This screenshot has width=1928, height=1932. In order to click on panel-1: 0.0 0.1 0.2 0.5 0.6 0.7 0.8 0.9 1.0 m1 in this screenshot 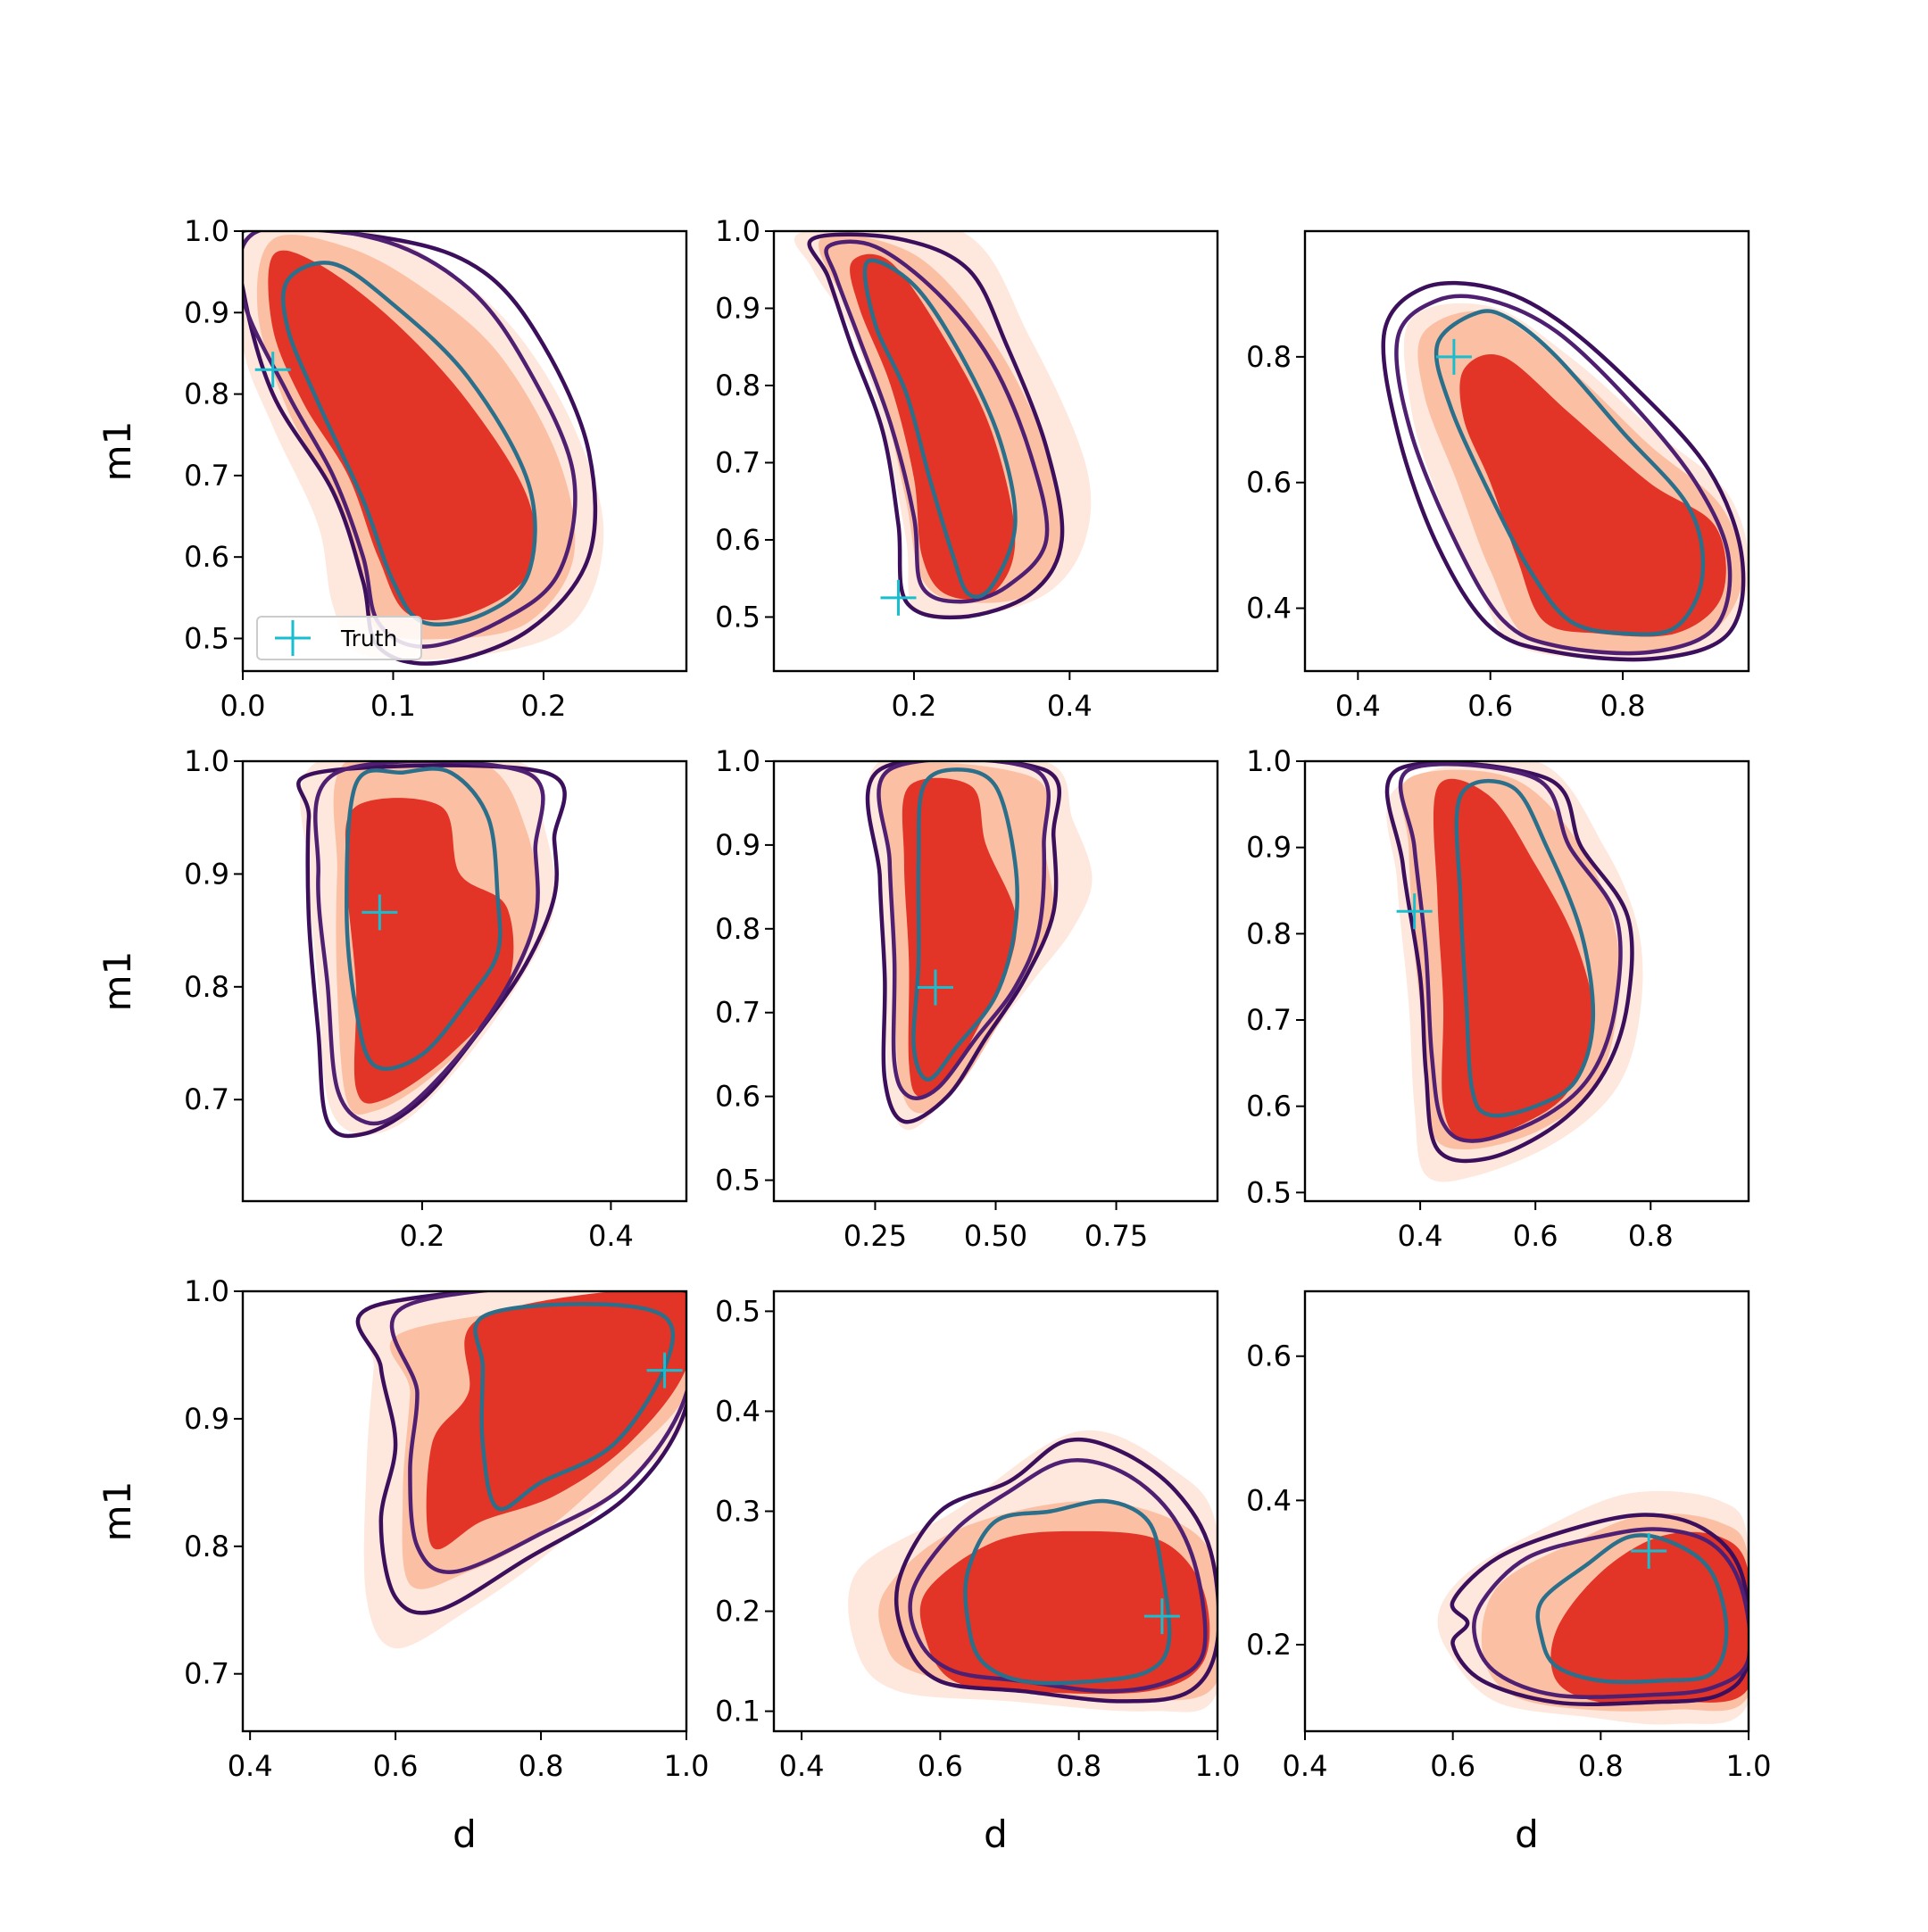, I will do `click(392, 468)`.